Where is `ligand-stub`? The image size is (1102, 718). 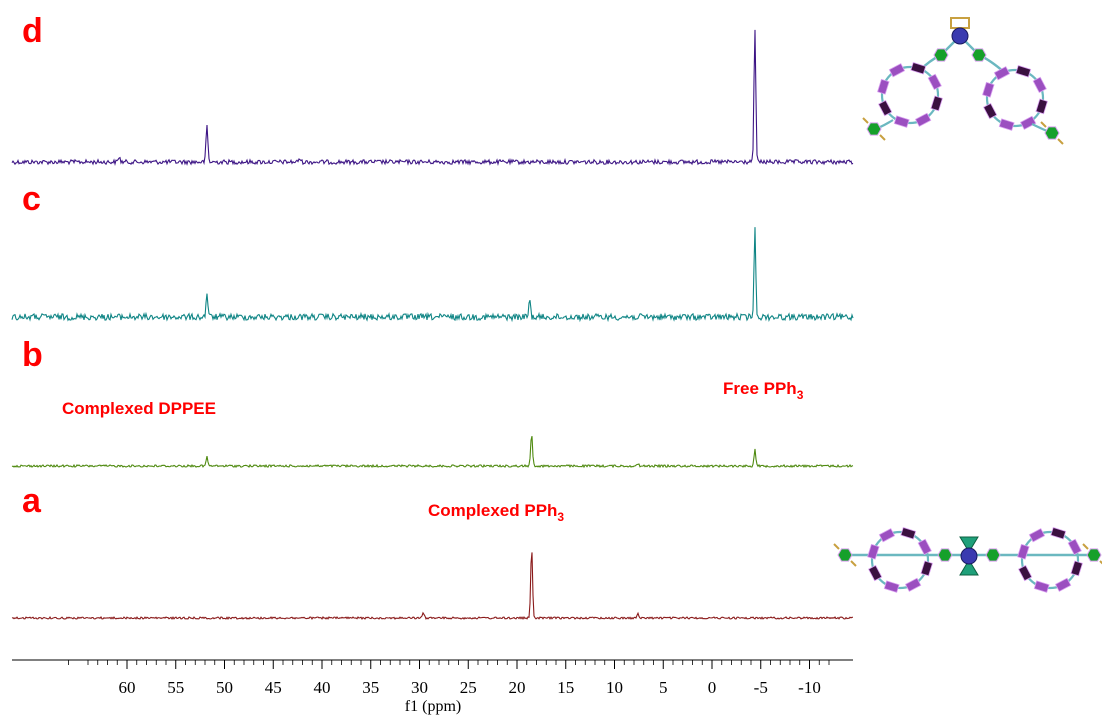
ligand-stub is located at coordinates (960, 23).